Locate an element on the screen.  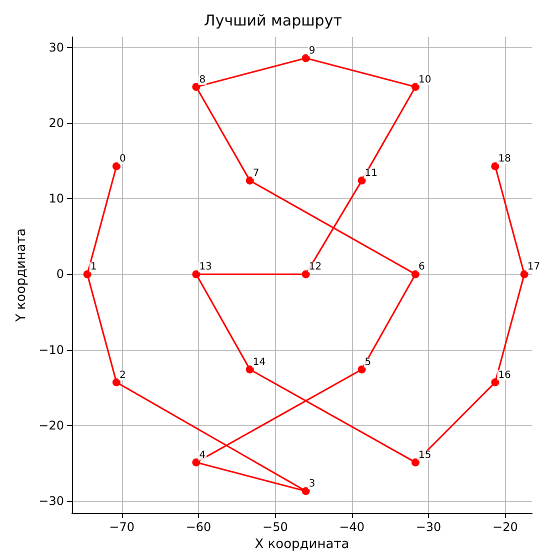
annotation: 0 is located at coordinates (122, 159).